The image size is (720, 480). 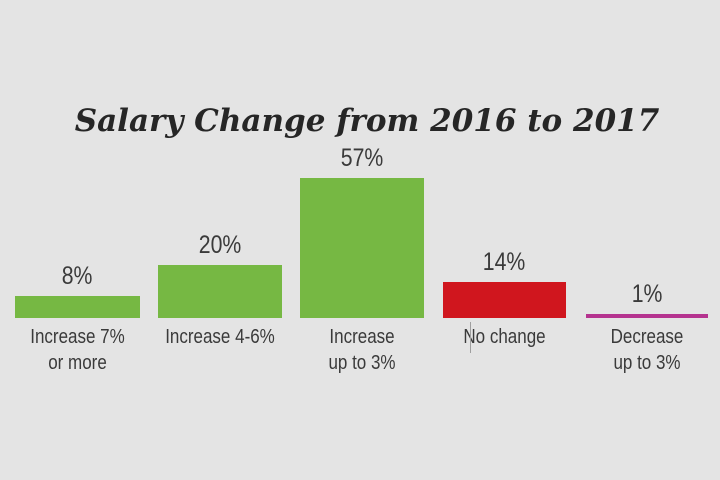 What do you see at coordinates (77, 307) in the screenshot?
I see `bar-increase-7-or-more` at bounding box center [77, 307].